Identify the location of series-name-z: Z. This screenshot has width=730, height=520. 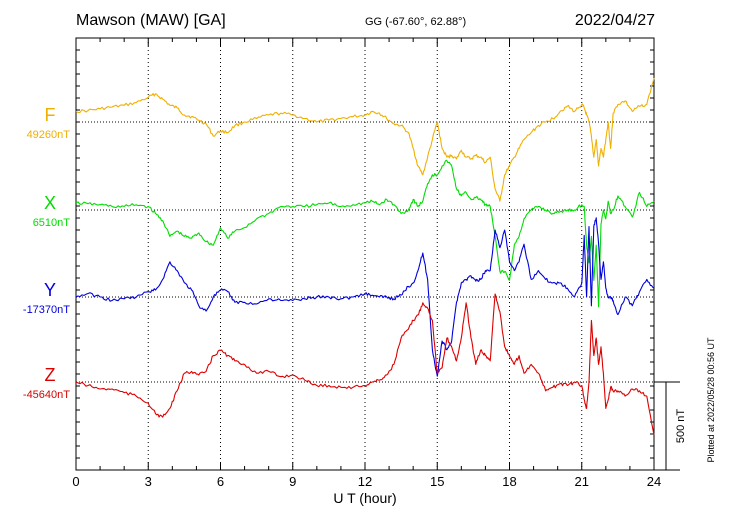
(50, 375).